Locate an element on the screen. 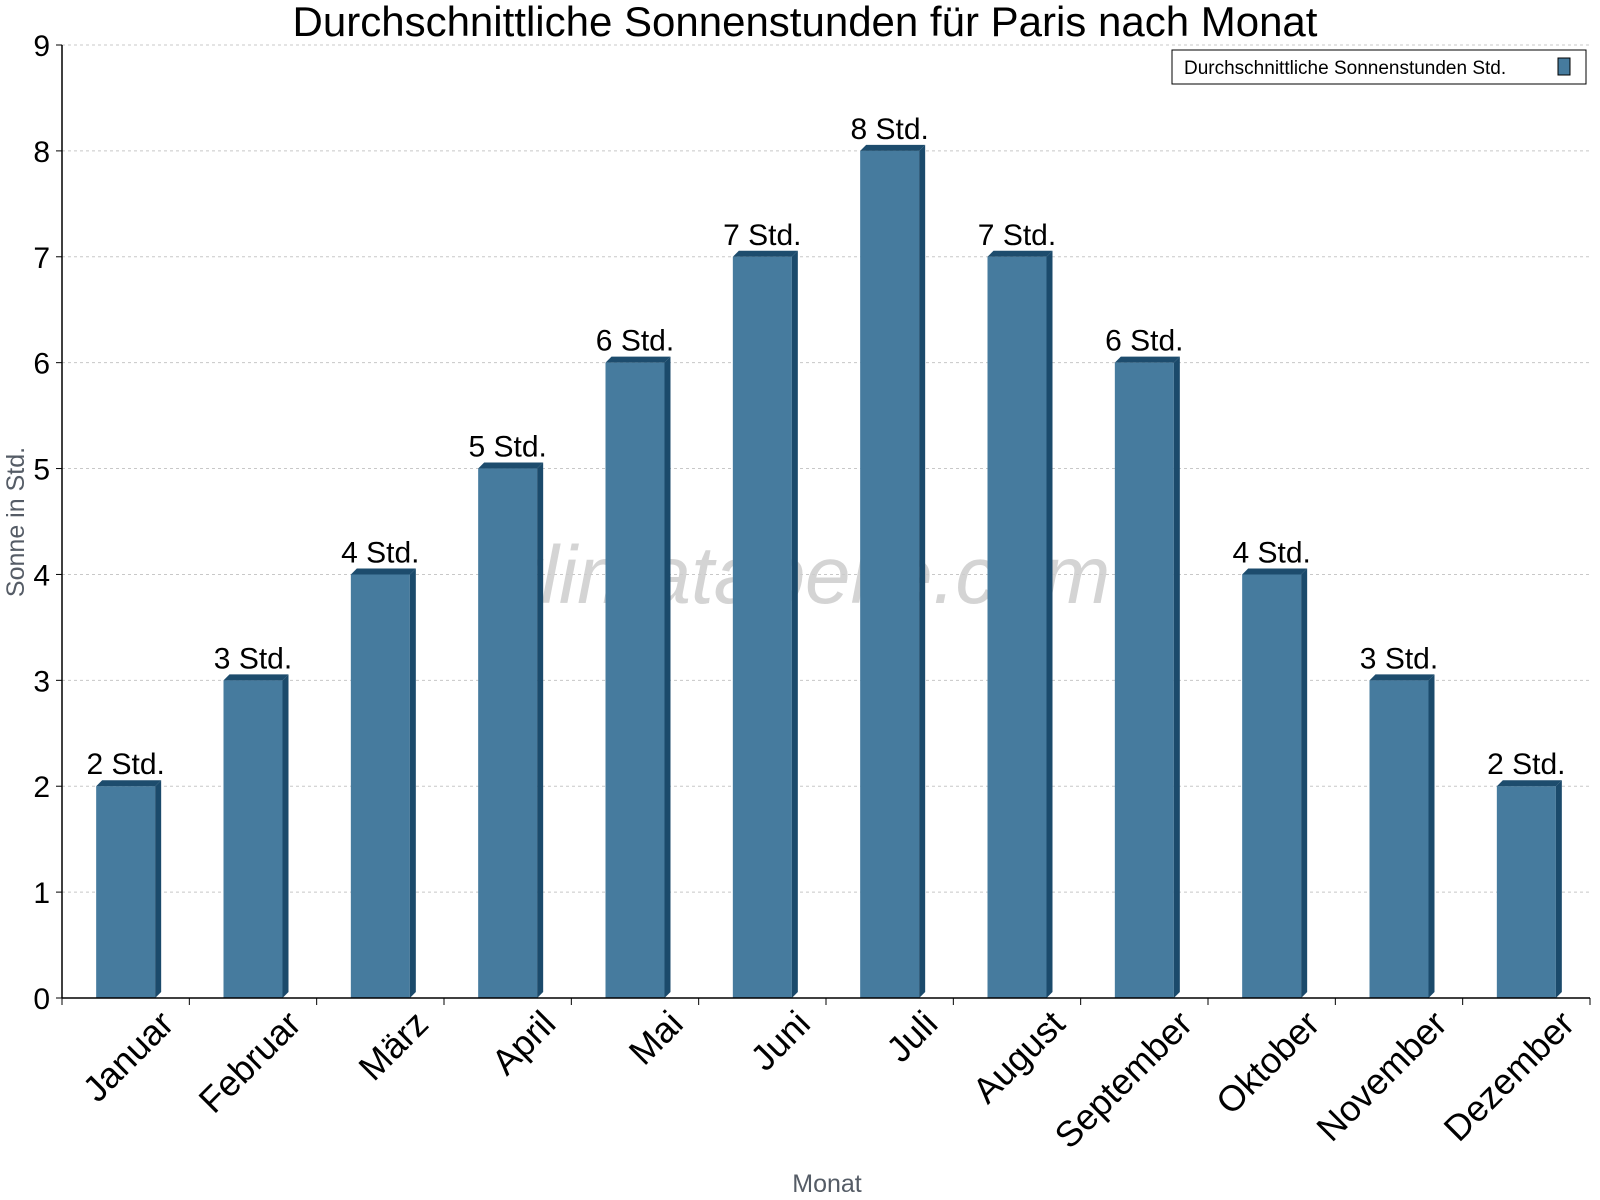 This screenshot has width=1600, height=1200. x-tick-label: November is located at coordinates (1381, 1076).